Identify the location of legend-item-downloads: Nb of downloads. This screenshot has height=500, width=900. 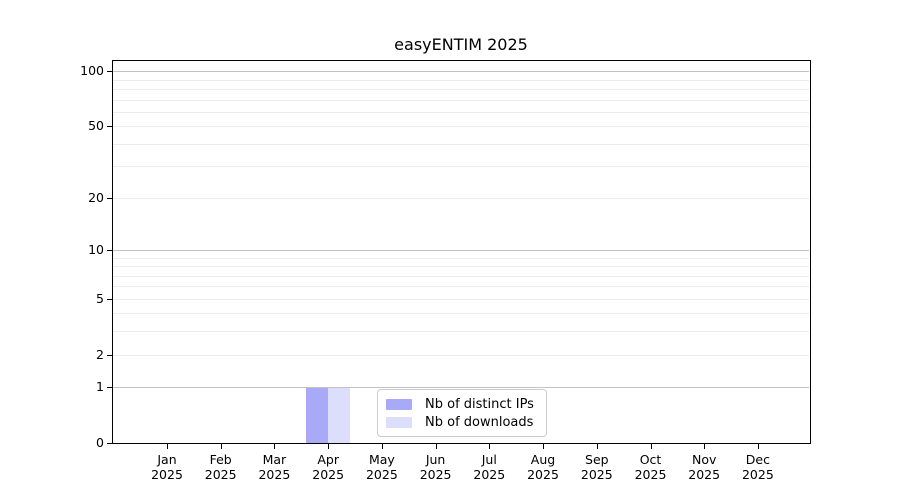
(462, 422).